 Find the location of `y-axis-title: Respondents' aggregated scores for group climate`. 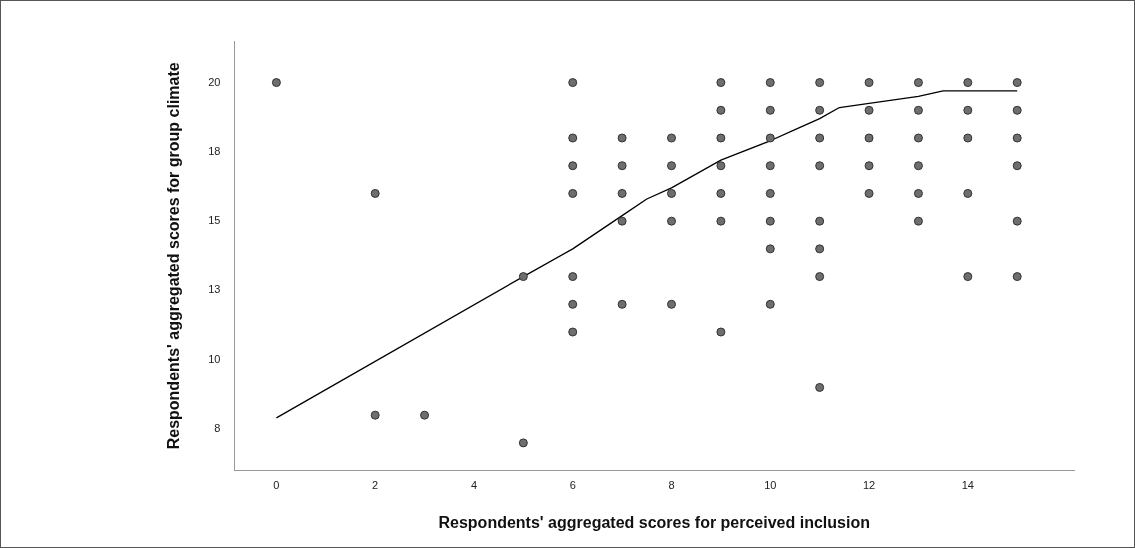

y-axis-title: Respondents' aggregated scores for group climate is located at coordinates (174, 256).